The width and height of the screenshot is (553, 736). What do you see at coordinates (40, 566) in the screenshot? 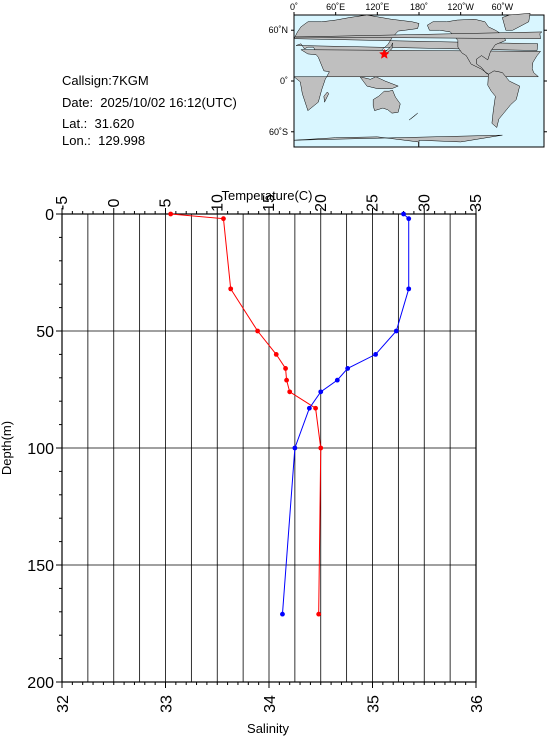
I see `depth-tick-label: 150` at bounding box center [40, 566].